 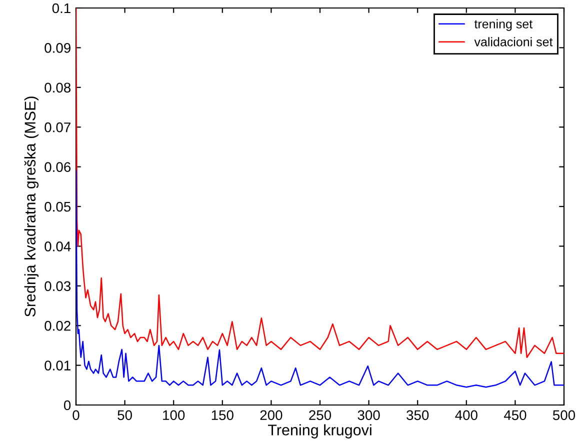 I want to click on legend-label: validacioni set, so click(x=513, y=41).